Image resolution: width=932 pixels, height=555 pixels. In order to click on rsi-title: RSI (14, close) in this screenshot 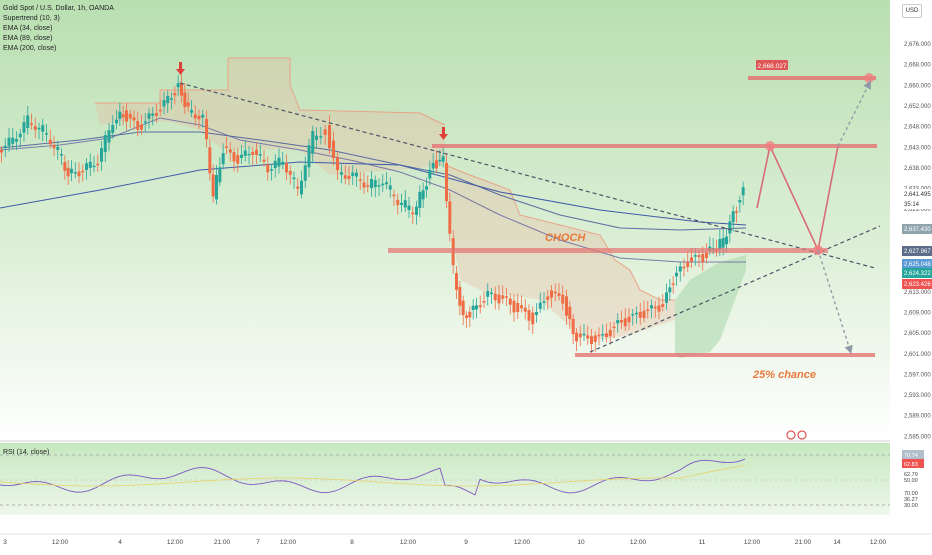, I will do `click(26, 452)`.